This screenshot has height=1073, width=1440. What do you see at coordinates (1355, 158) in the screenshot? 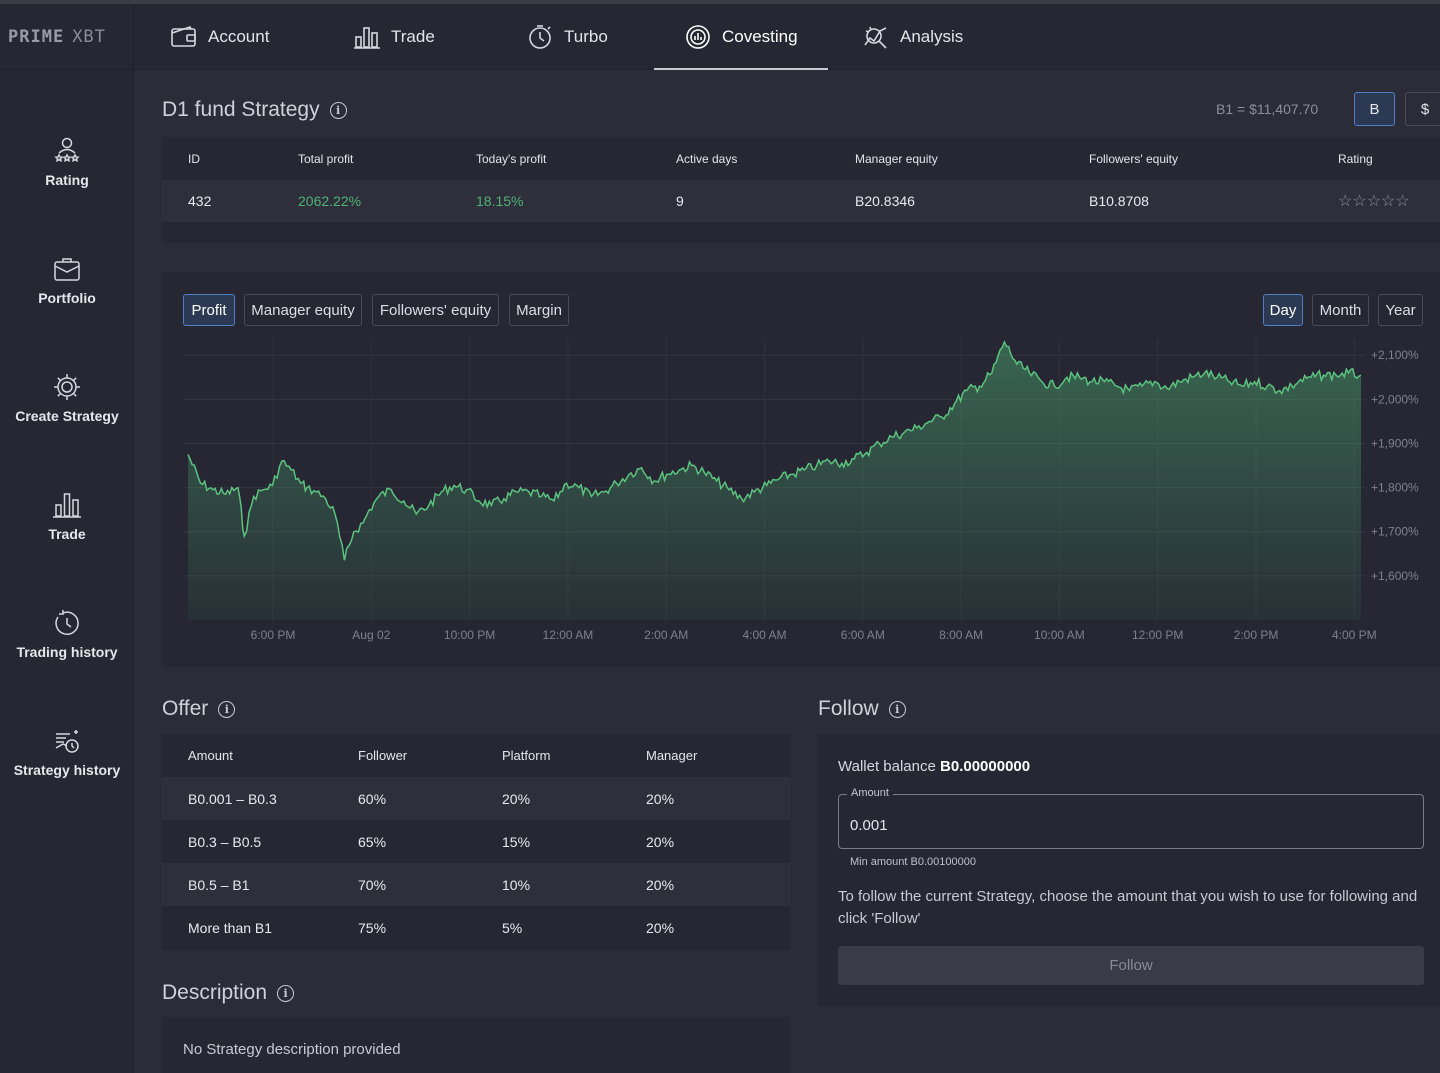
I see `col-rating: Rating` at bounding box center [1355, 158].